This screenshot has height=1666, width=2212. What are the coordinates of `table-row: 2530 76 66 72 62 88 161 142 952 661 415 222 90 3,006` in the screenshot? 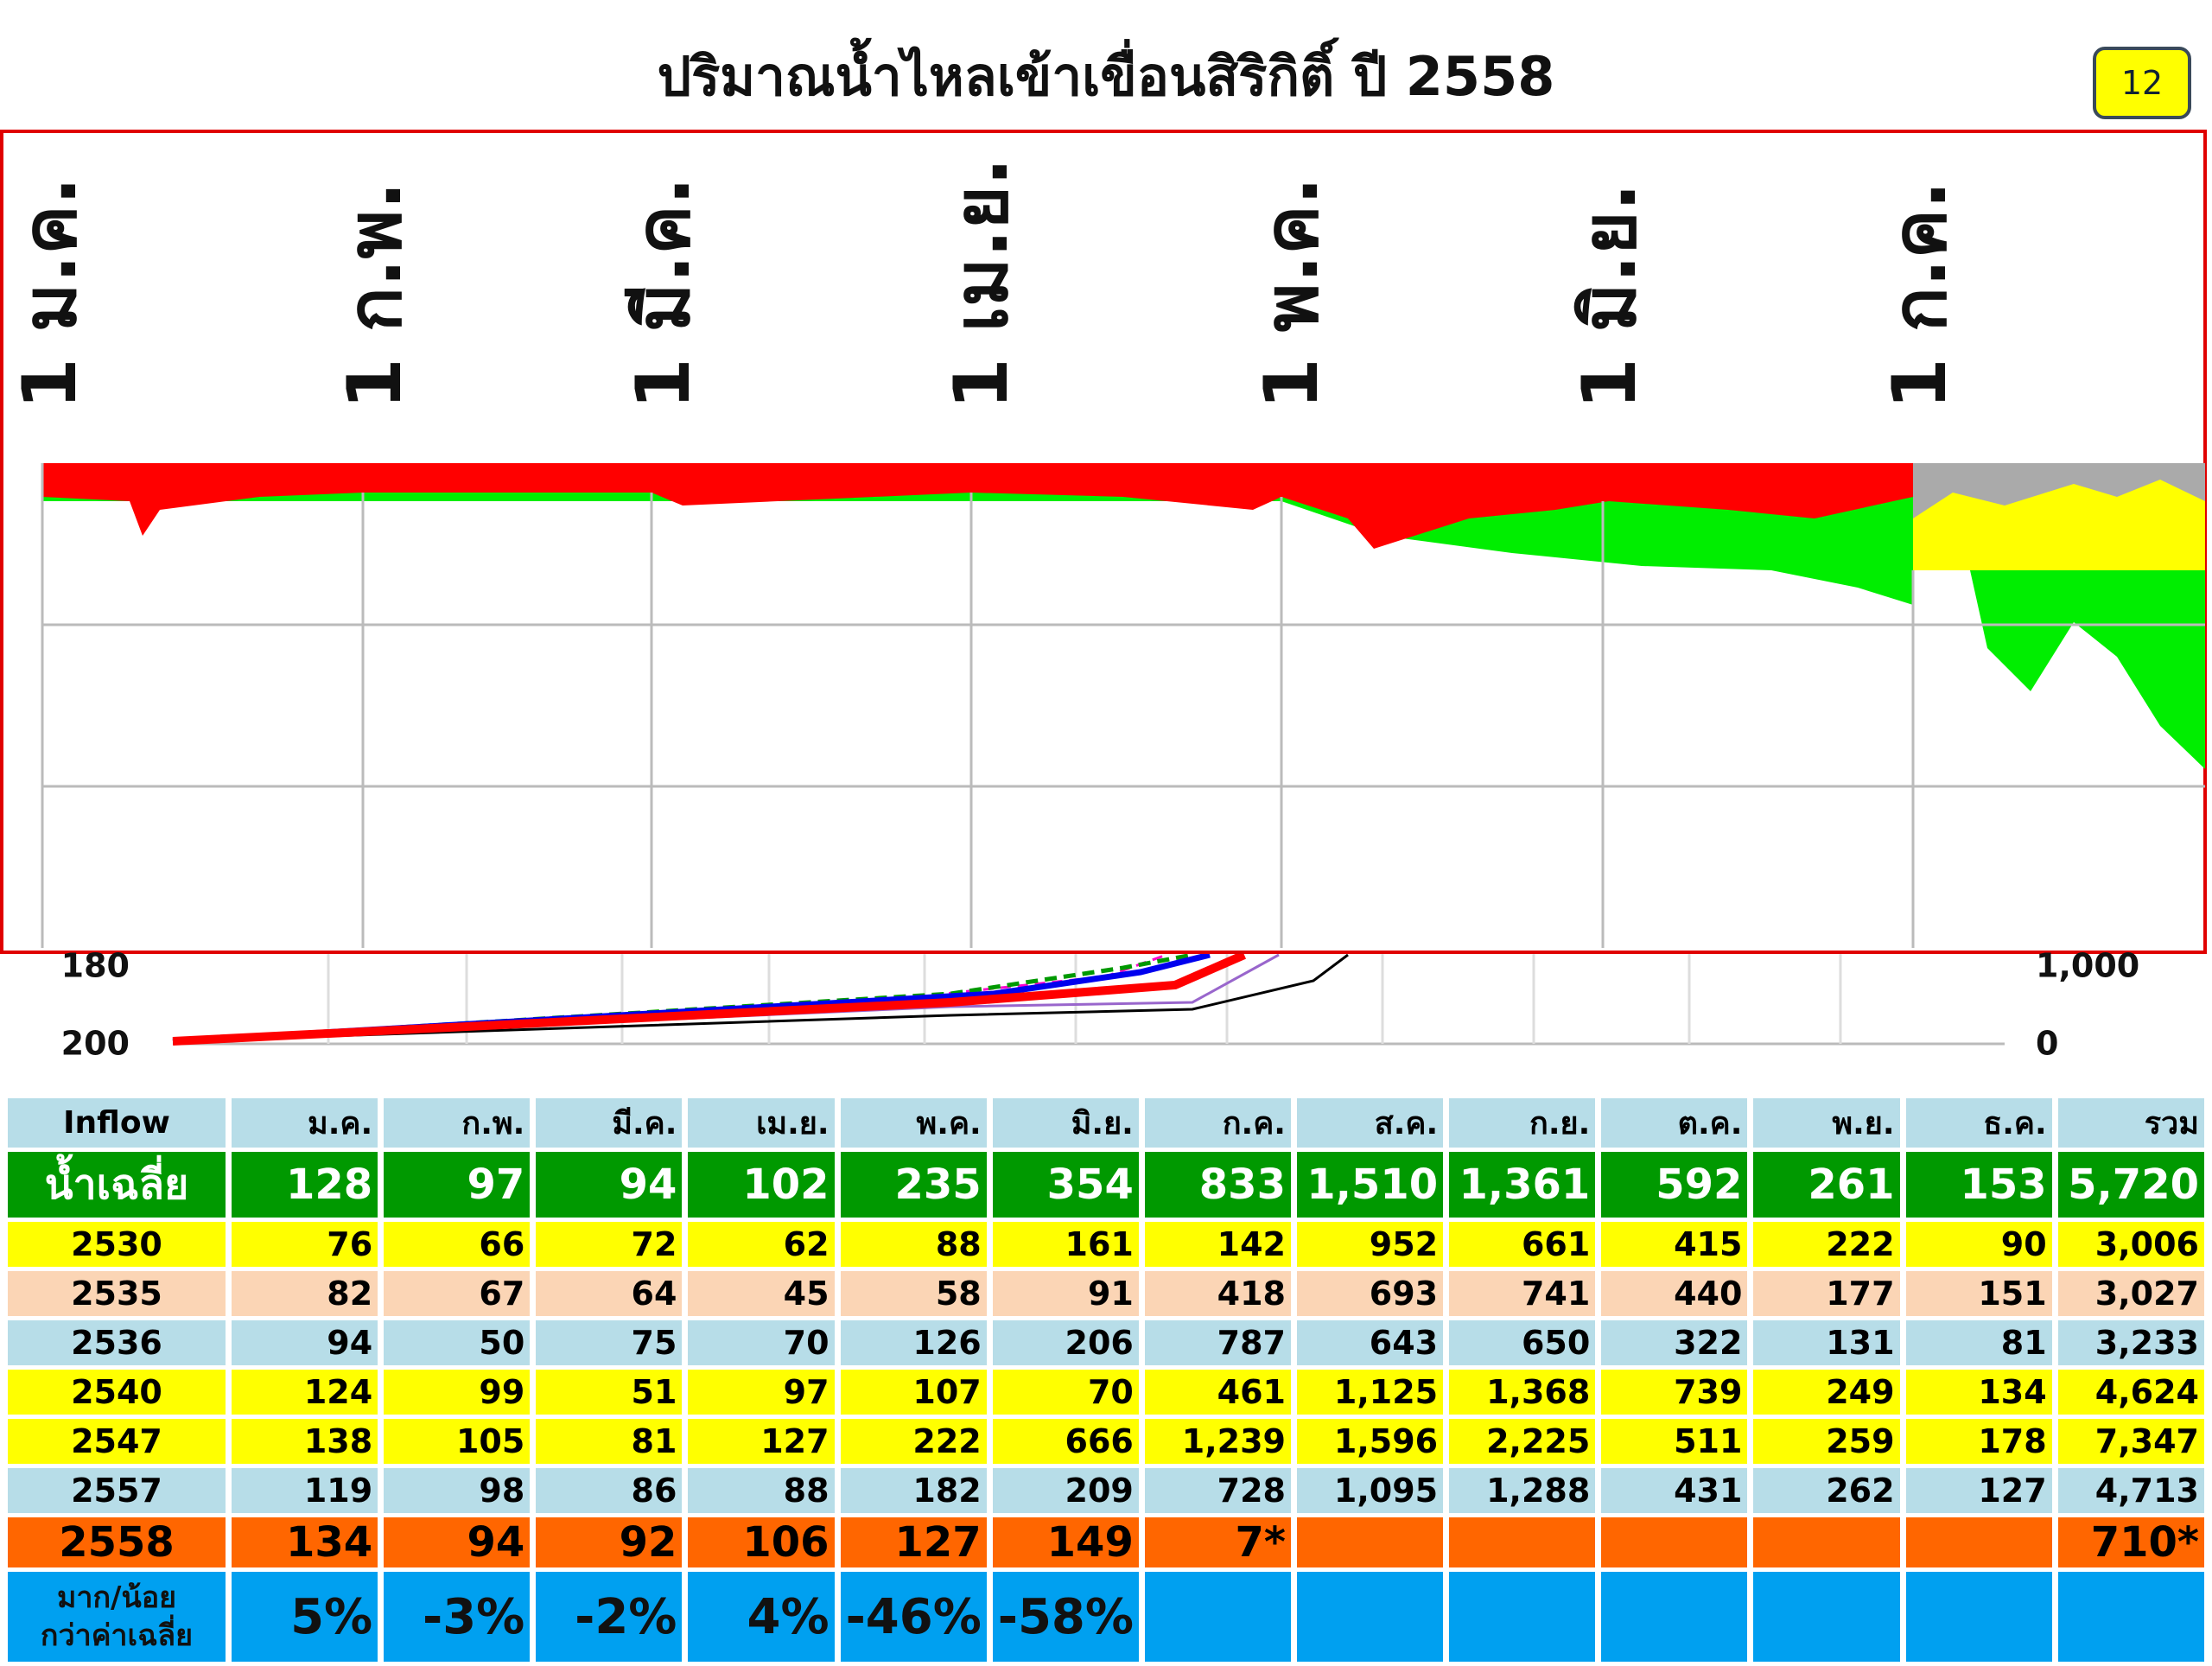 It's located at (1106, 1245).